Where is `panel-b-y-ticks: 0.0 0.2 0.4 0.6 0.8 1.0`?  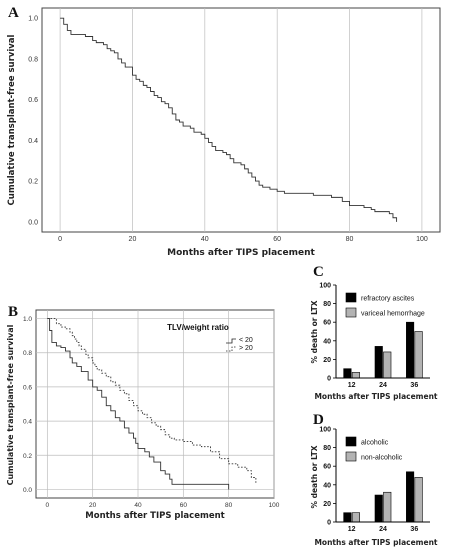 panel-b-y-ticks: 0.0 0.2 0.4 0.6 0.8 1.0 is located at coordinates (27, 405).